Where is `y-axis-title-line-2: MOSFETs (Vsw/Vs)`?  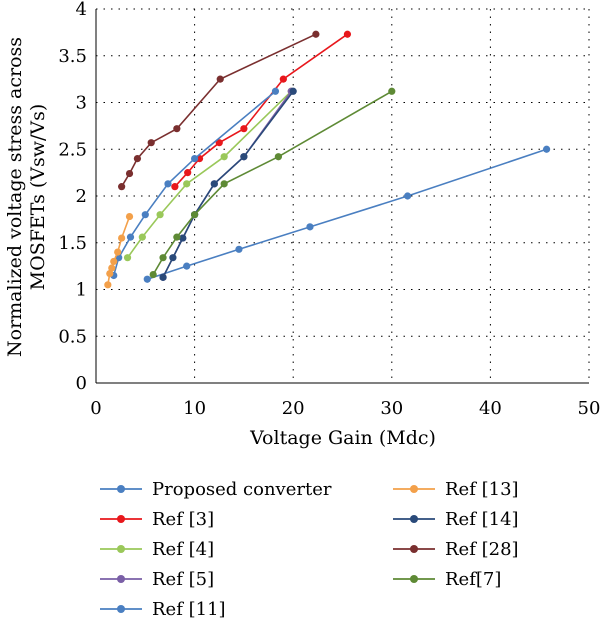 y-axis-title-line-2: MOSFETs (Vsw/Vs) is located at coordinates (38, 197).